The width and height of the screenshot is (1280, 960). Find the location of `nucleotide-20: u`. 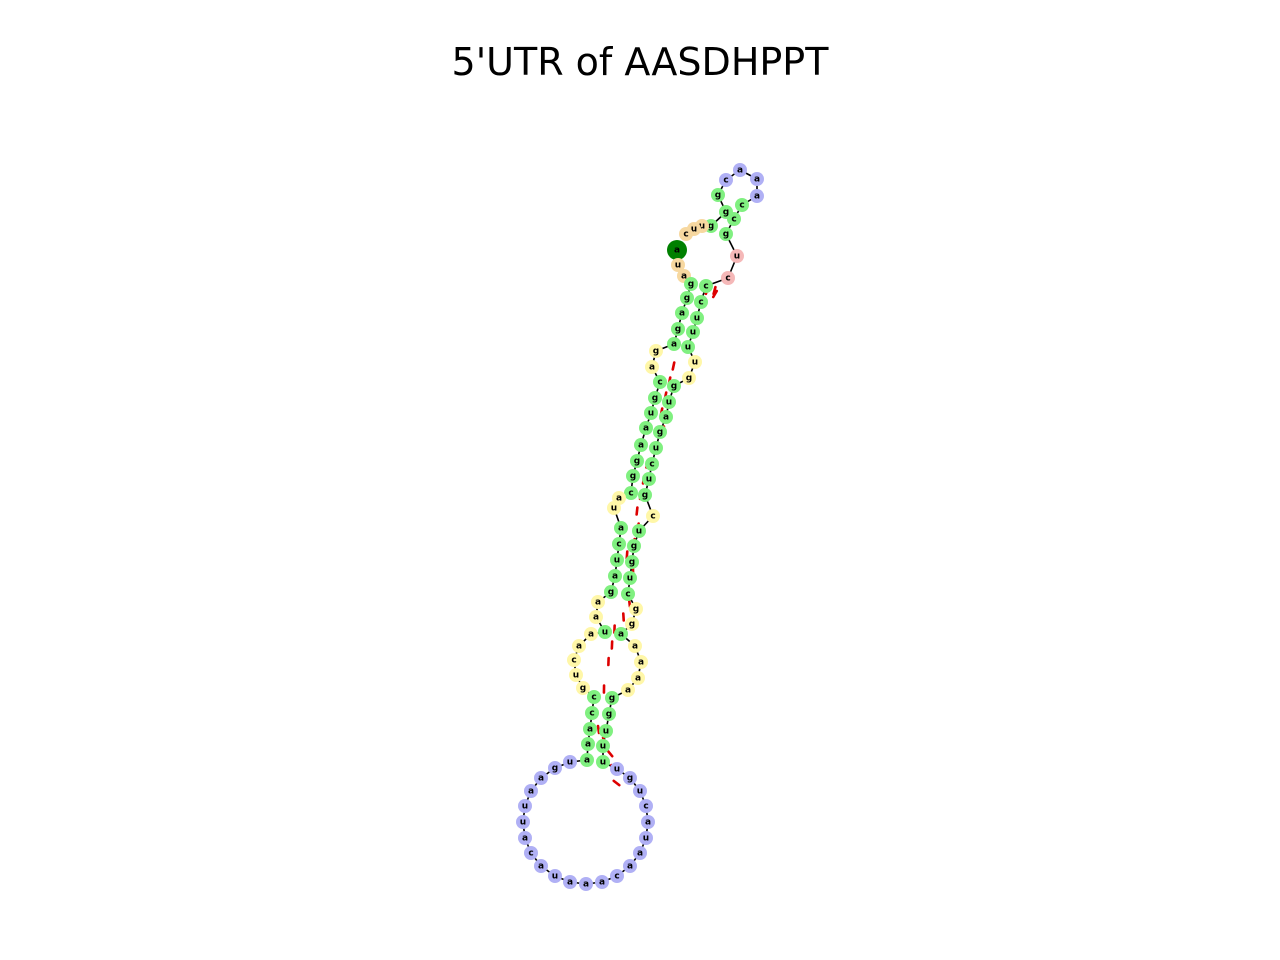

nucleotide-20: u is located at coordinates (614, 508).